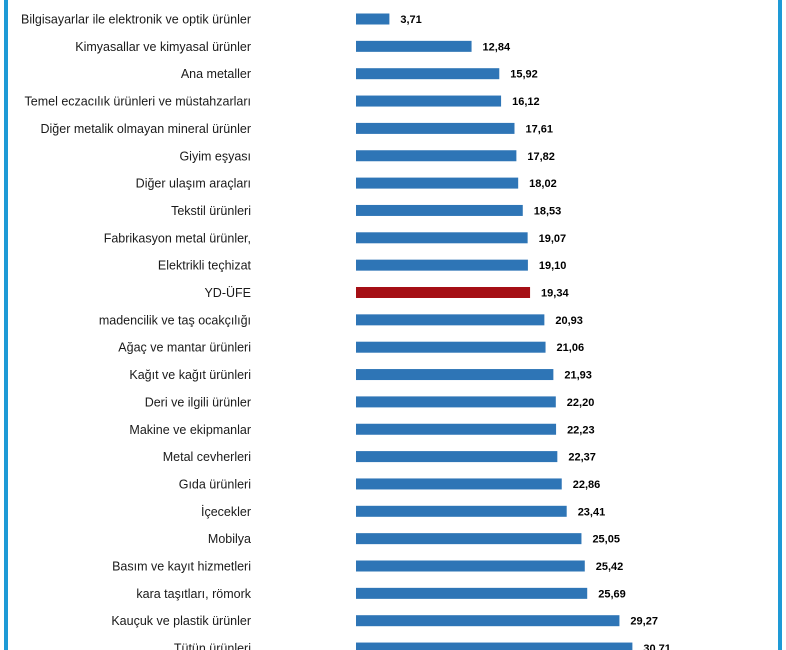  What do you see at coordinates (644, 622) in the screenshot?
I see `value-label: 29,27` at bounding box center [644, 622].